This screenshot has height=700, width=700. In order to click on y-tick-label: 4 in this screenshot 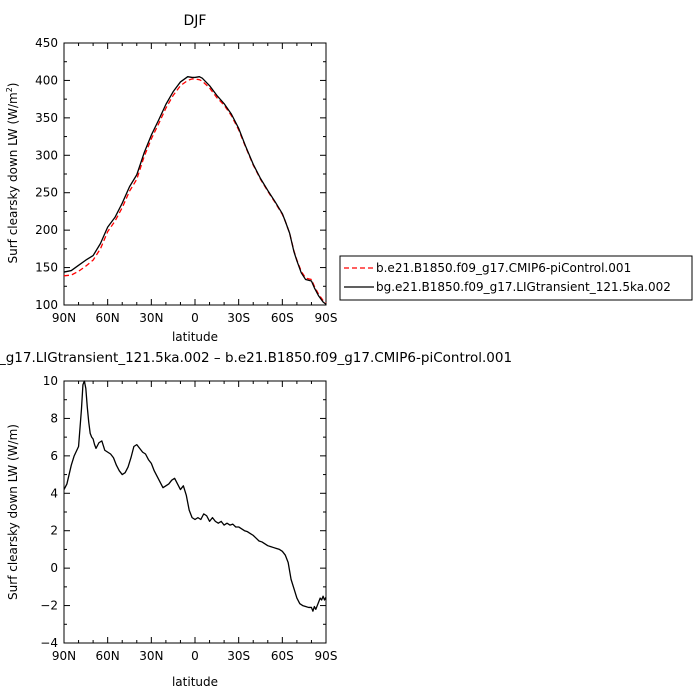, I will do `click(54, 493)`.